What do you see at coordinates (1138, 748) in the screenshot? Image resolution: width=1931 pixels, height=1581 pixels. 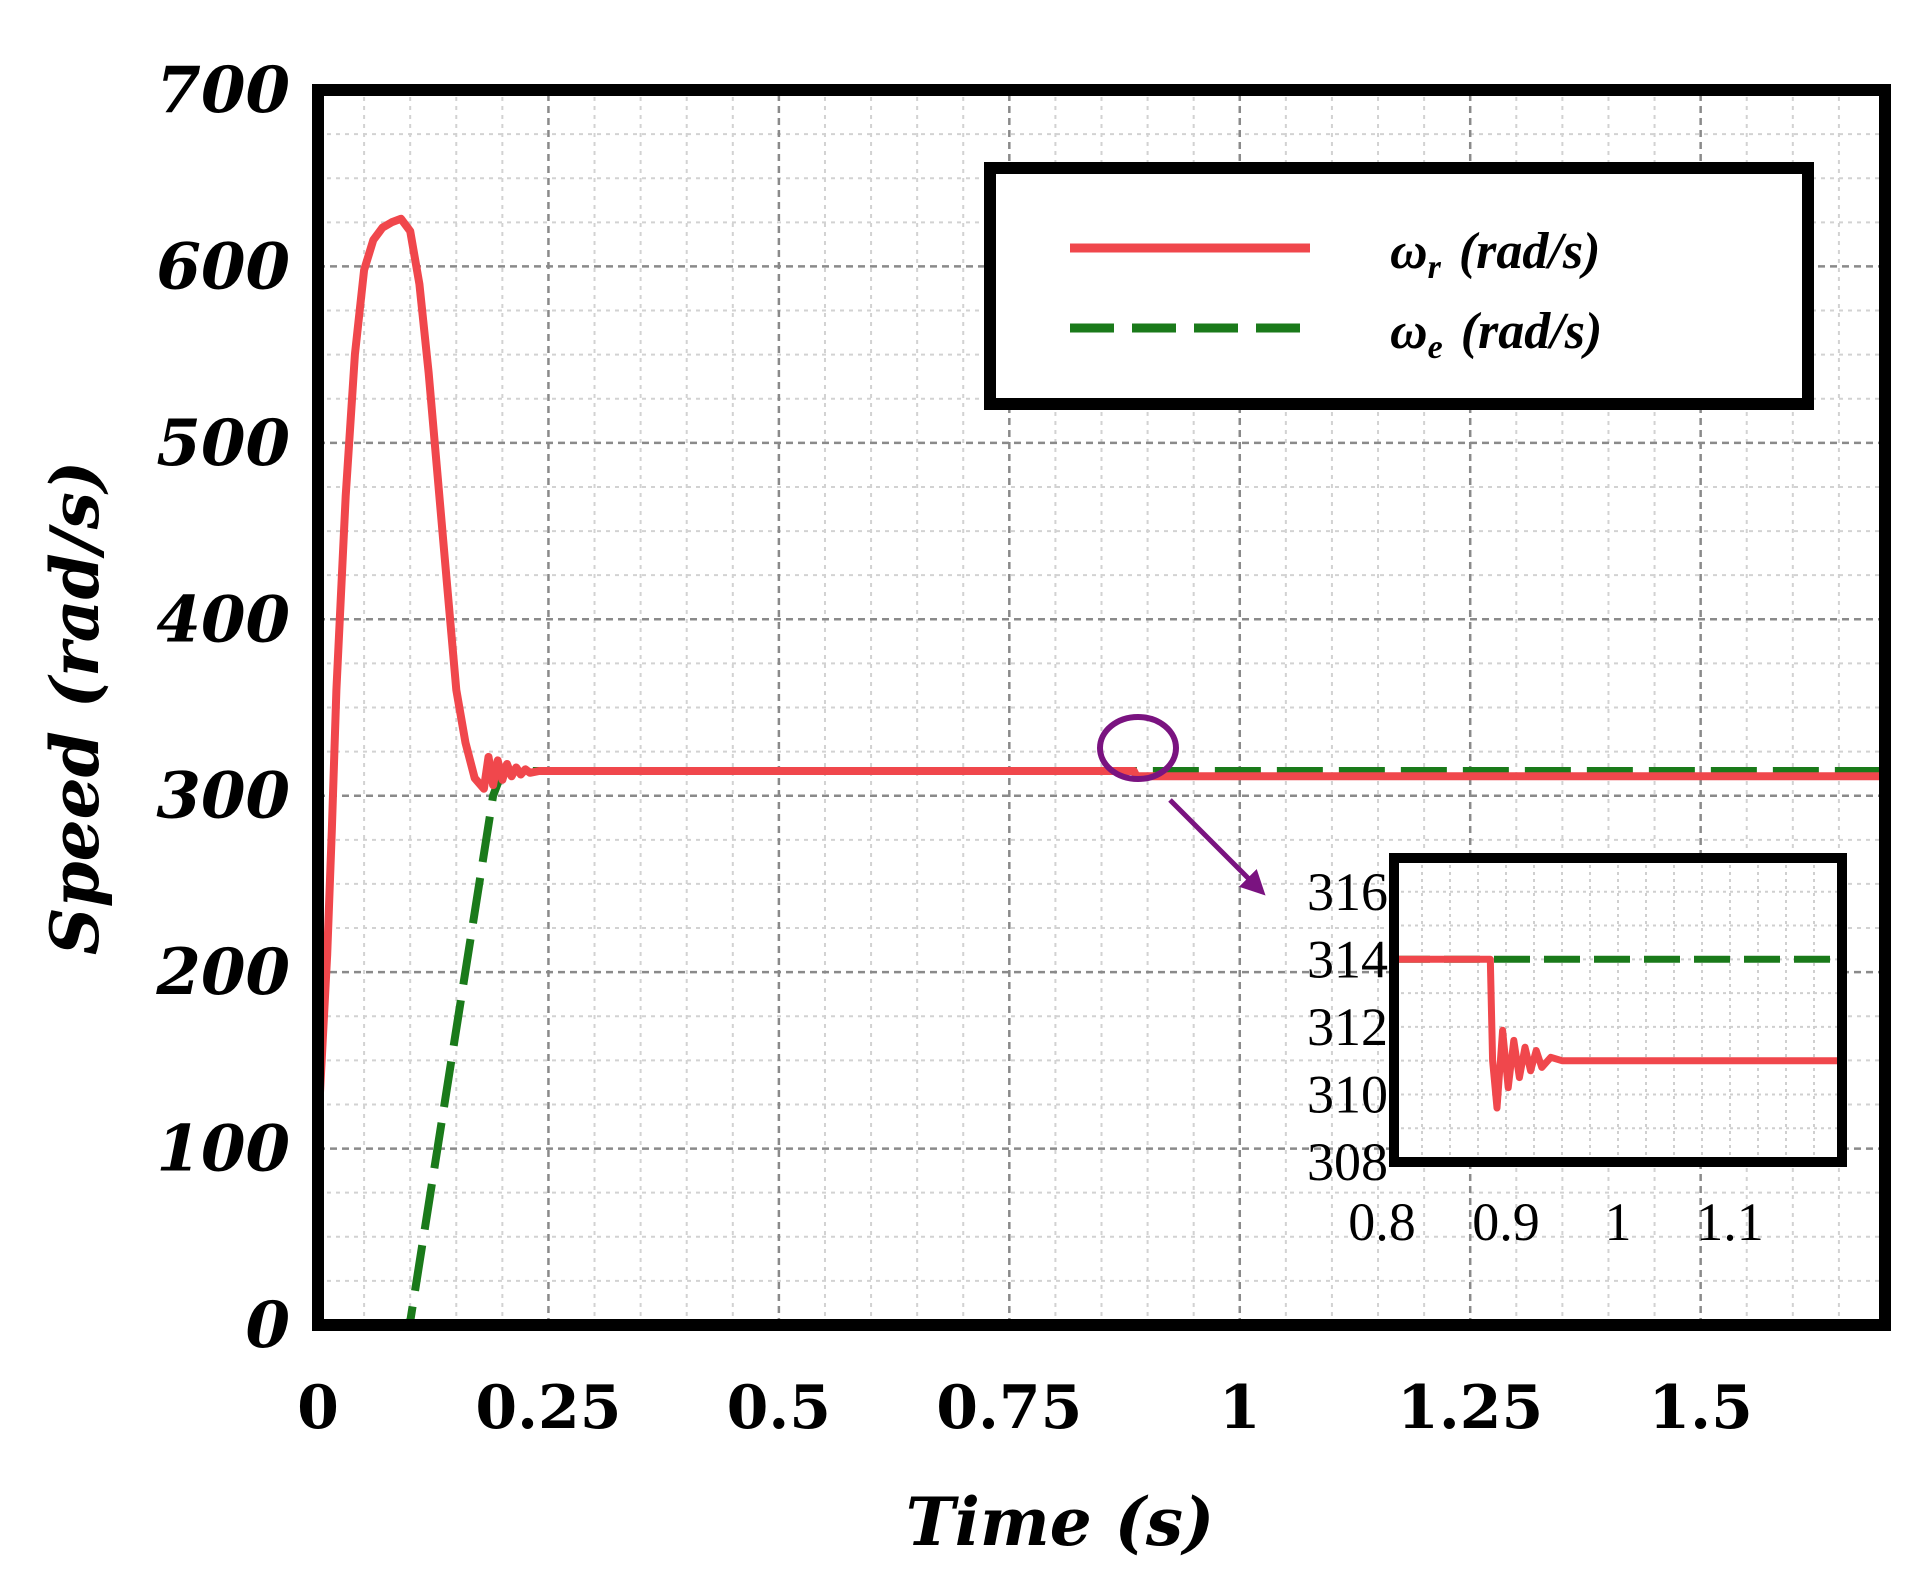 I see `zoom-circle` at bounding box center [1138, 748].